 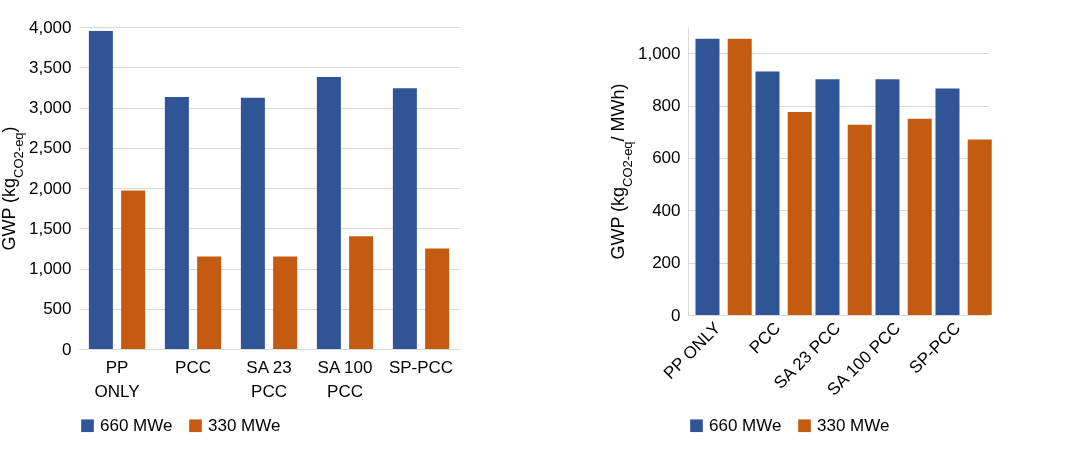 What do you see at coordinates (666, 210) in the screenshot?
I see `y-tick-label: 400` at bounding box center [666, 210].